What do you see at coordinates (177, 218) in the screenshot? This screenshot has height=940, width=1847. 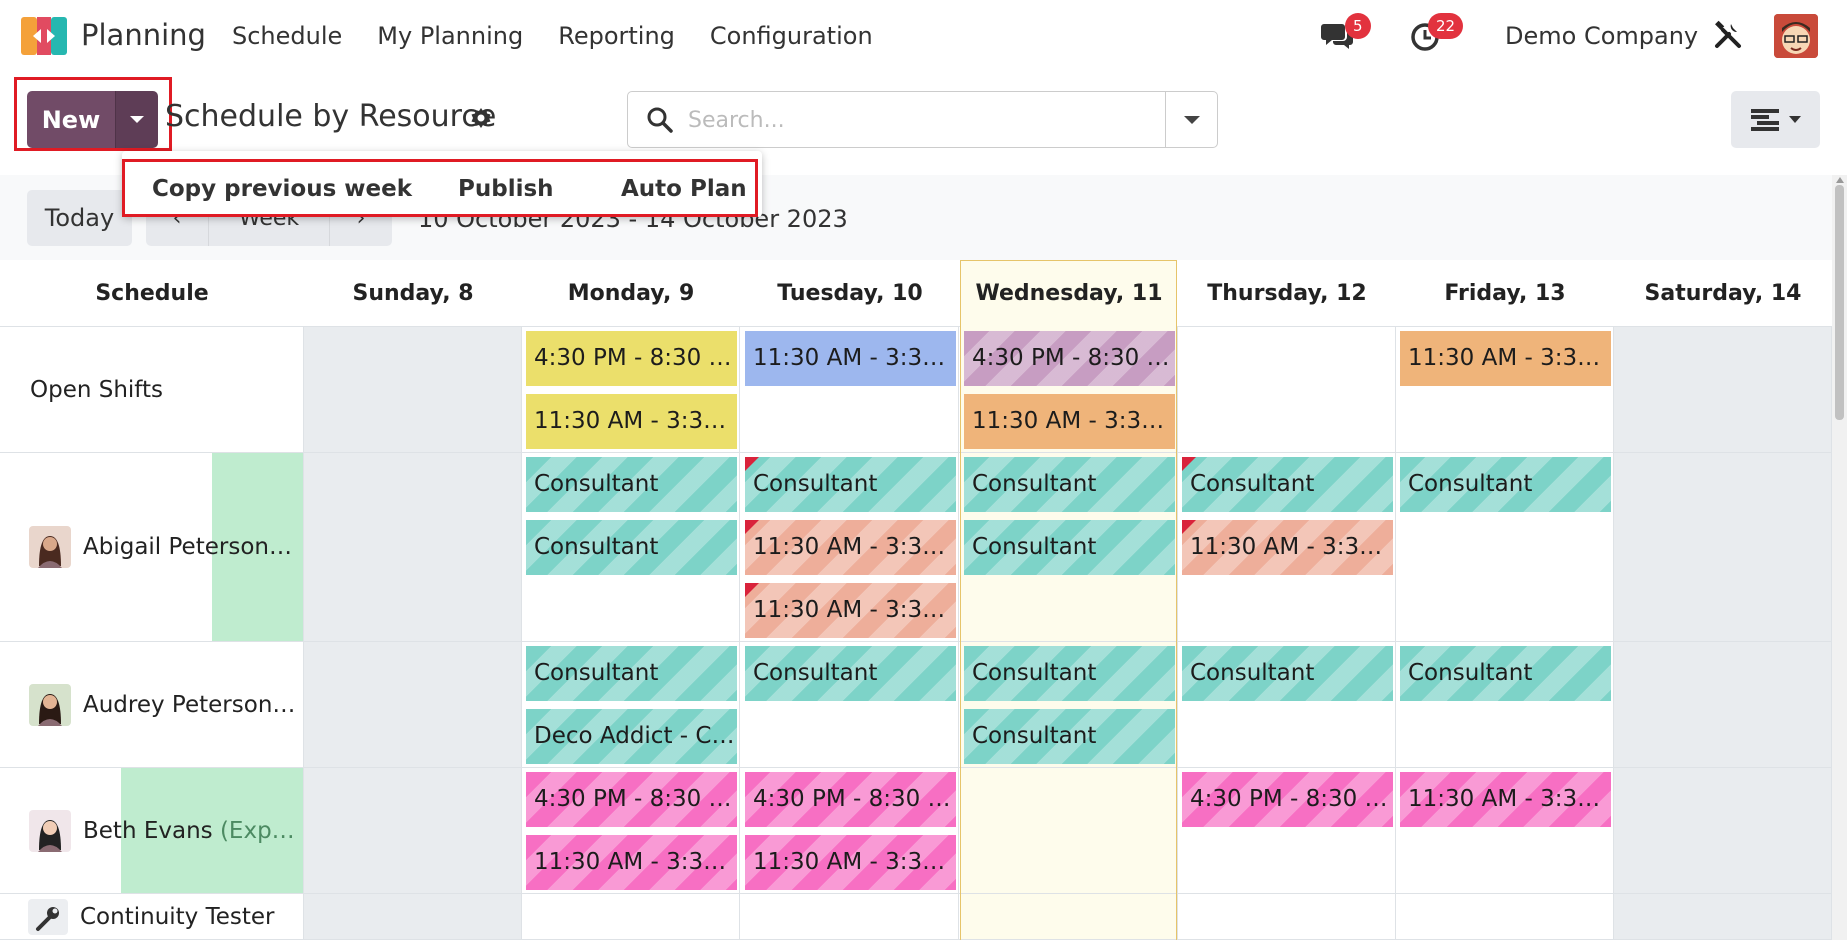 I see `previous-button: ‹` at bounding box center [177, 218].